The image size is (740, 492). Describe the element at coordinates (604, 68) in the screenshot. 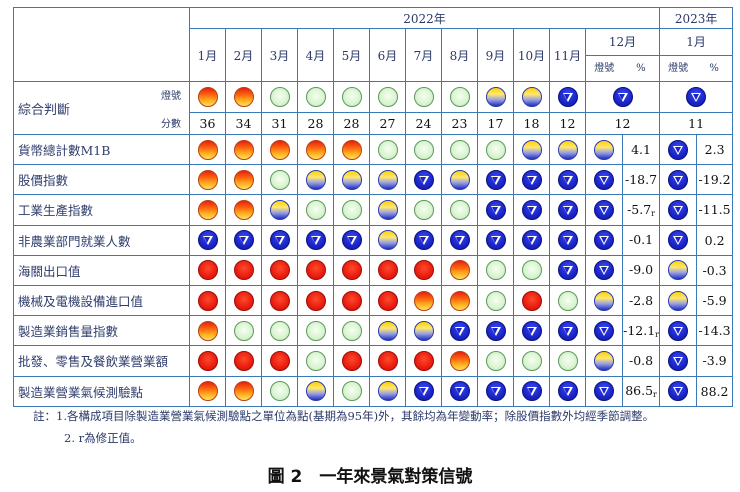

I see `dec-signal-sub: 燈號` at that location.